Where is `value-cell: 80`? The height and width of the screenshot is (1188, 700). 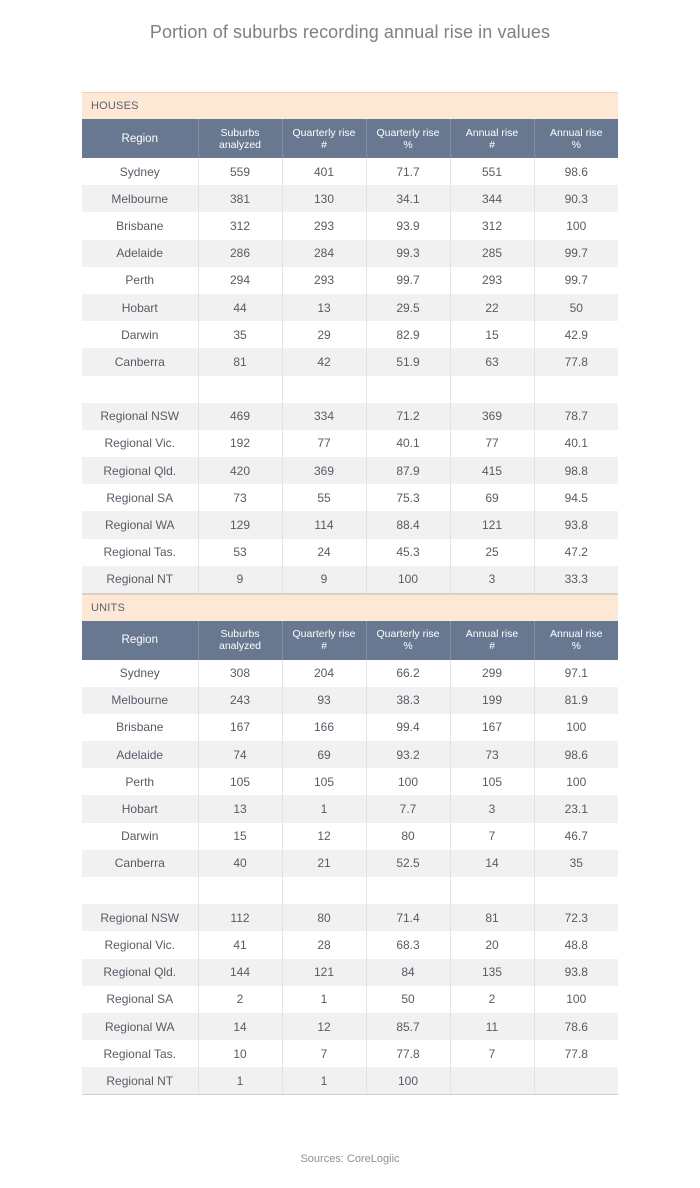
value-cell: 80 is located at coordinates (323, 918).